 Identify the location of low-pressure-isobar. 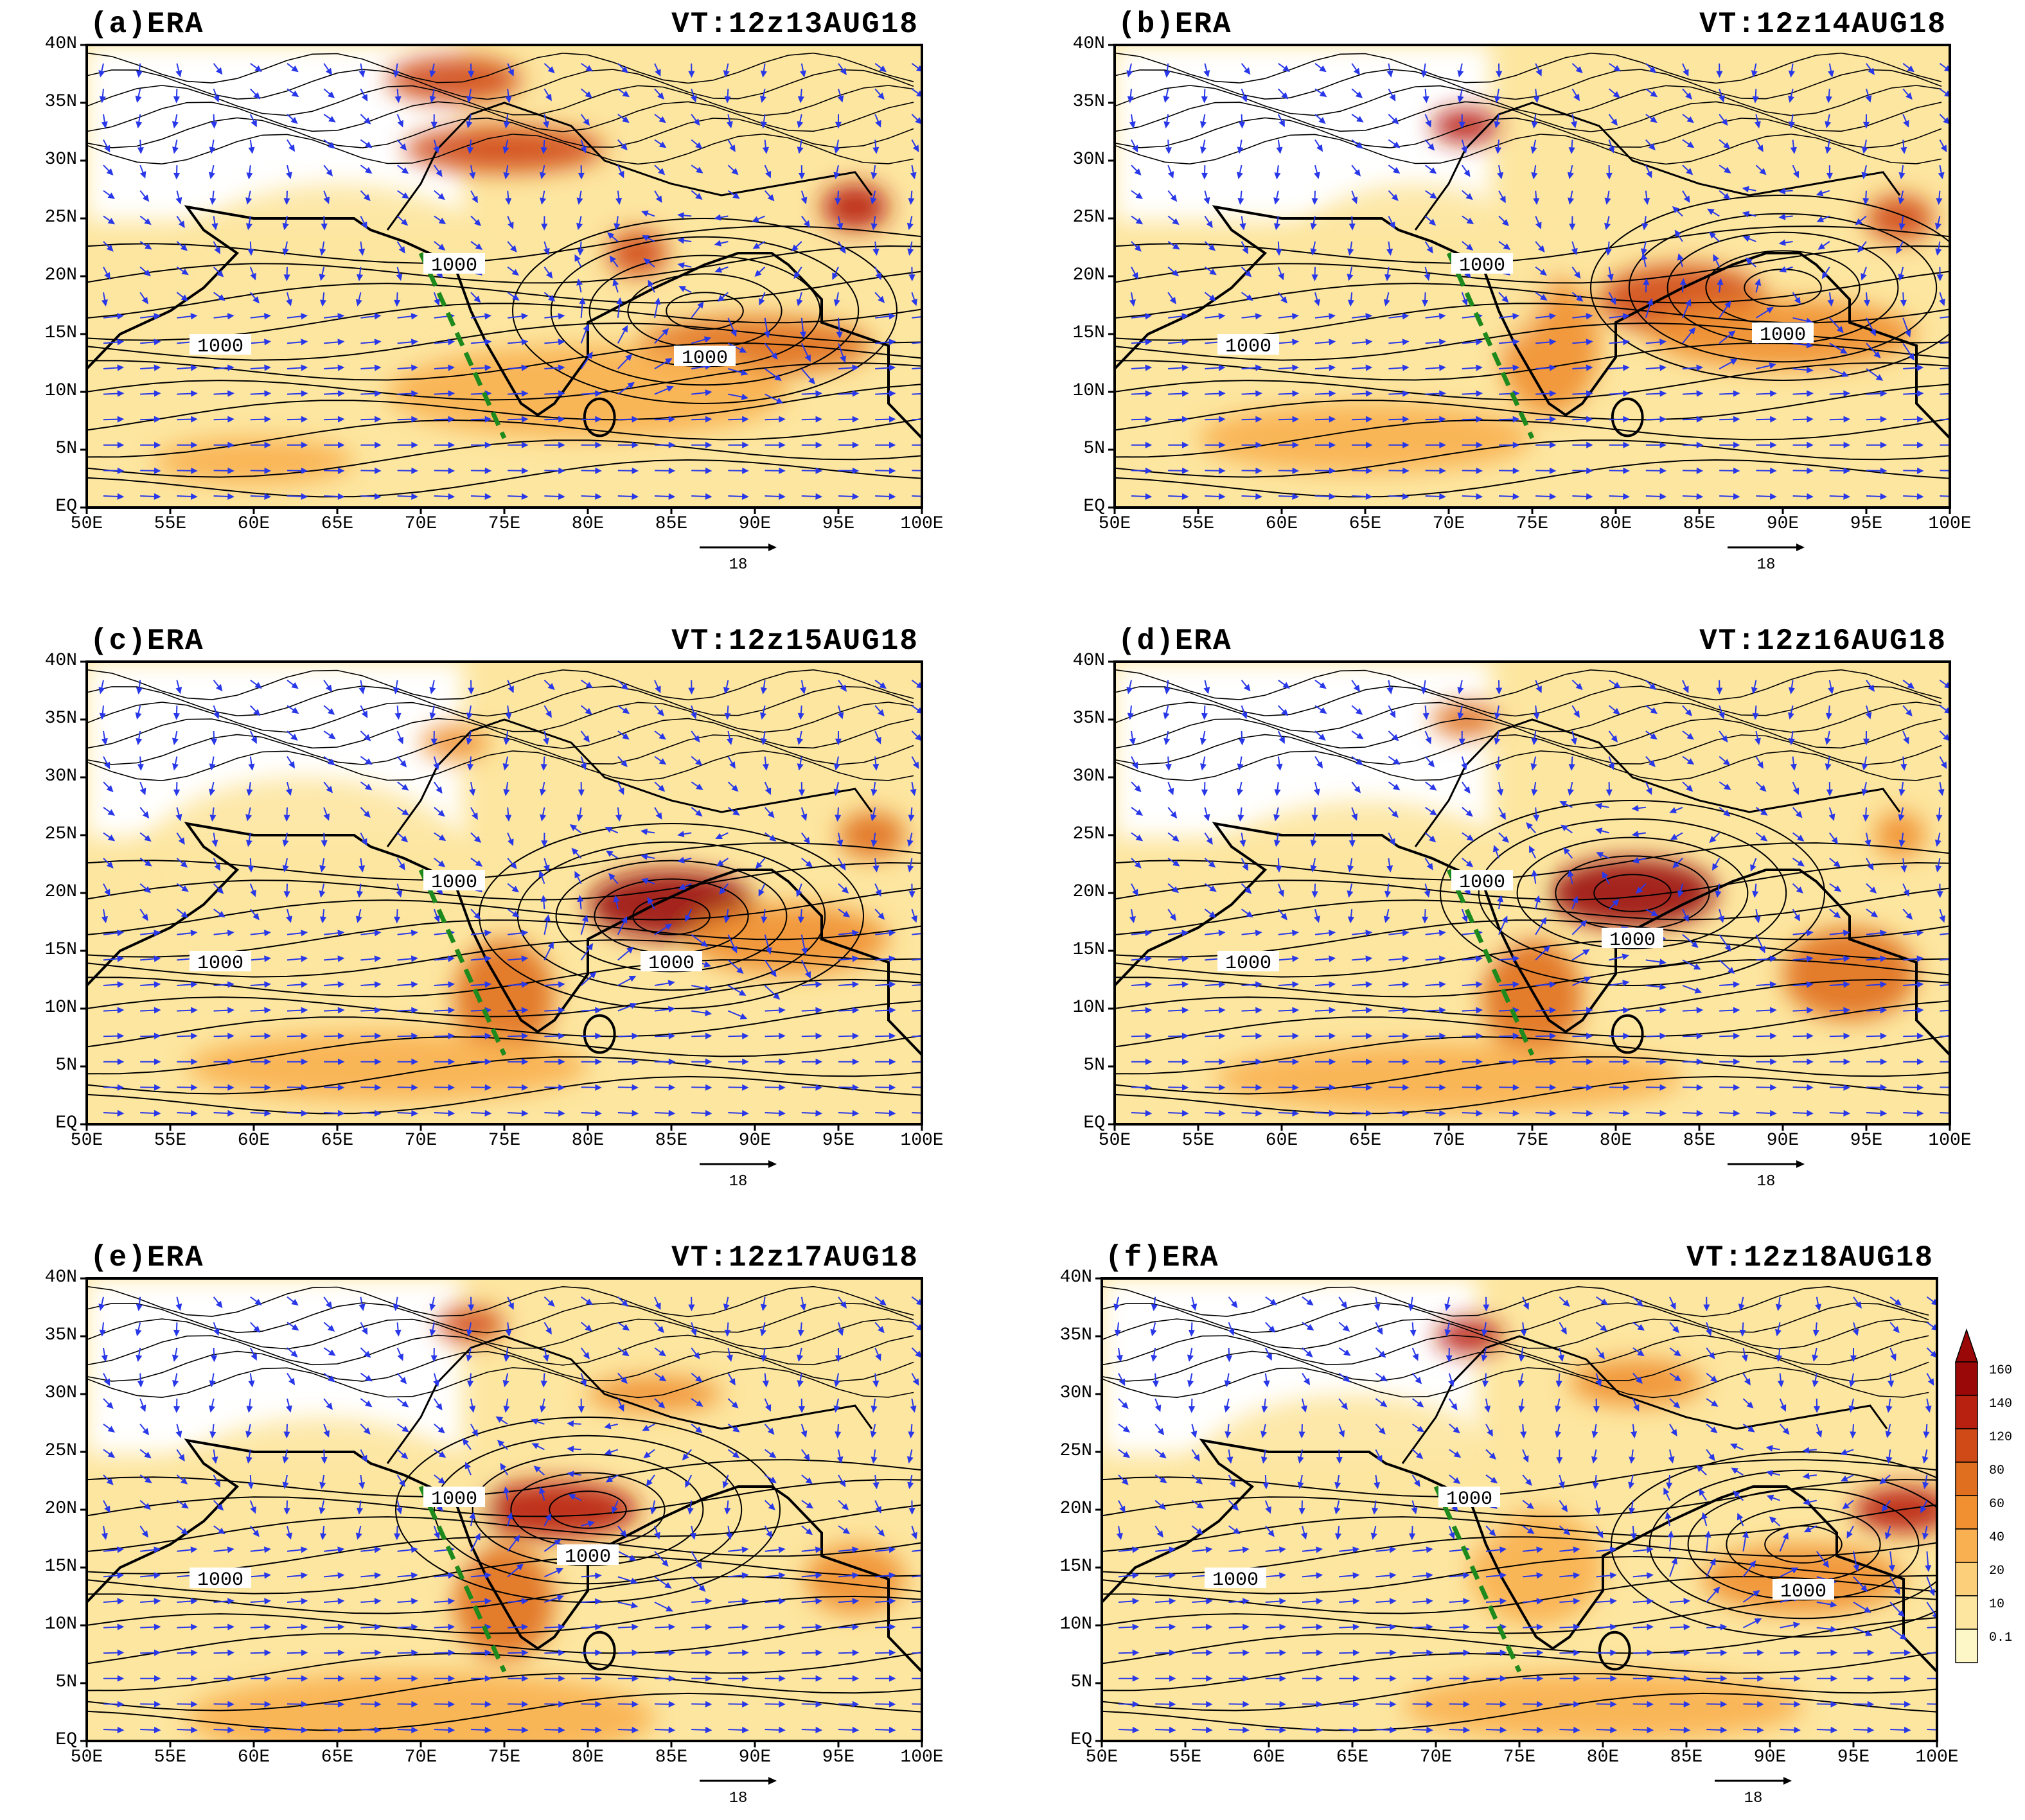
(1793, 1544).